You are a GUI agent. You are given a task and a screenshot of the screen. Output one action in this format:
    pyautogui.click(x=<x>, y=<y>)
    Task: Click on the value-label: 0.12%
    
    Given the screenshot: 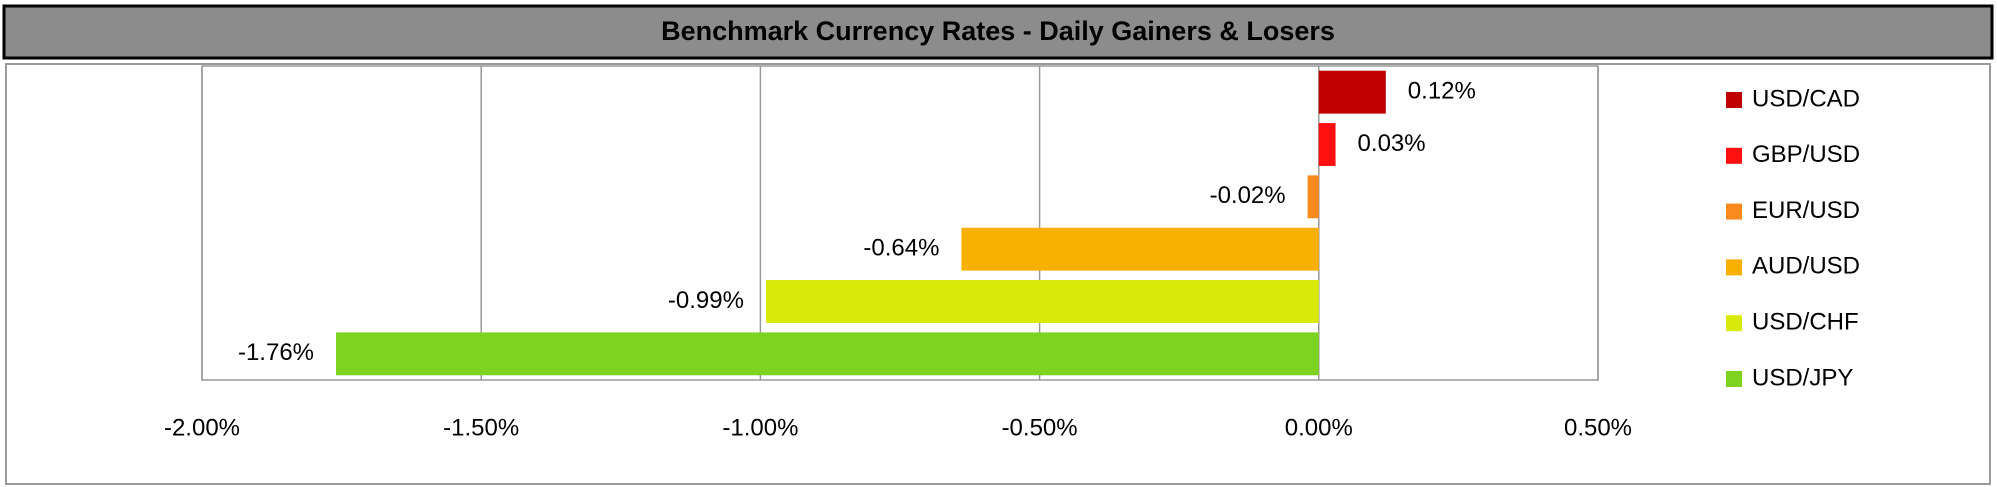 What is the action you would take?
    pyautogui.click(x=1442, y=91)
    